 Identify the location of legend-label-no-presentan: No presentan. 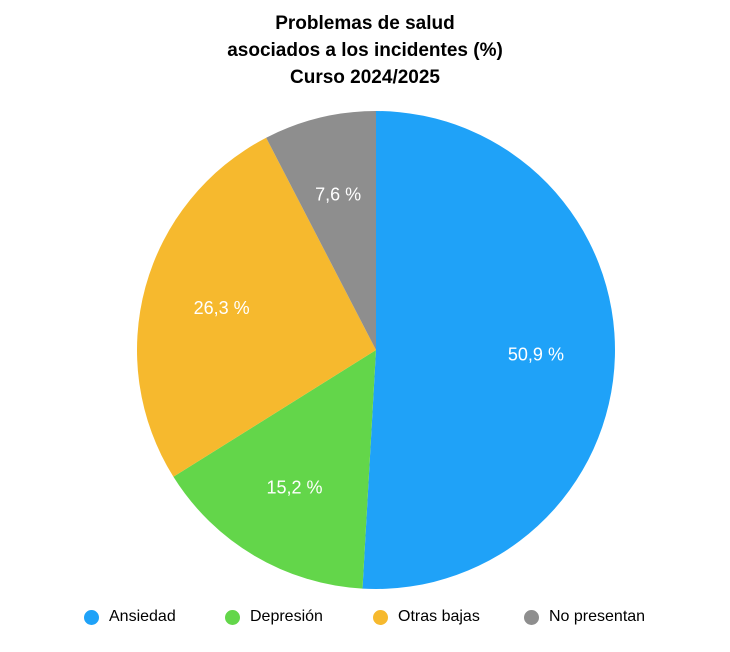
(597, 616).